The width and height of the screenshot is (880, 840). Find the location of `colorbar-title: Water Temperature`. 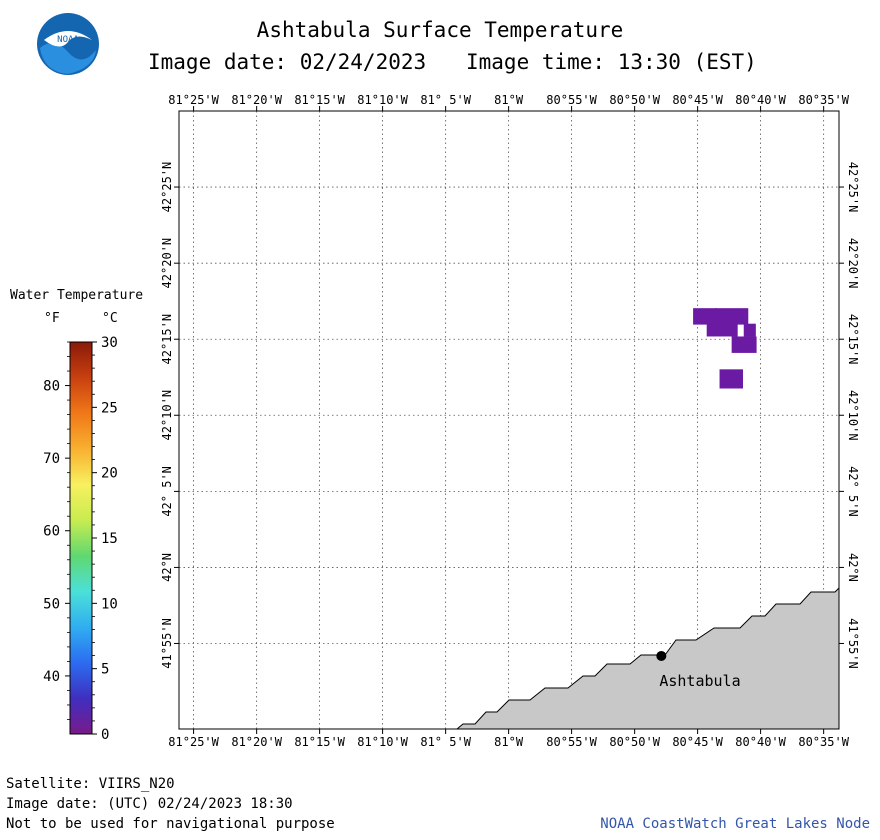

colorbar-title: Water Temperature is located at coordinates (77, 295).